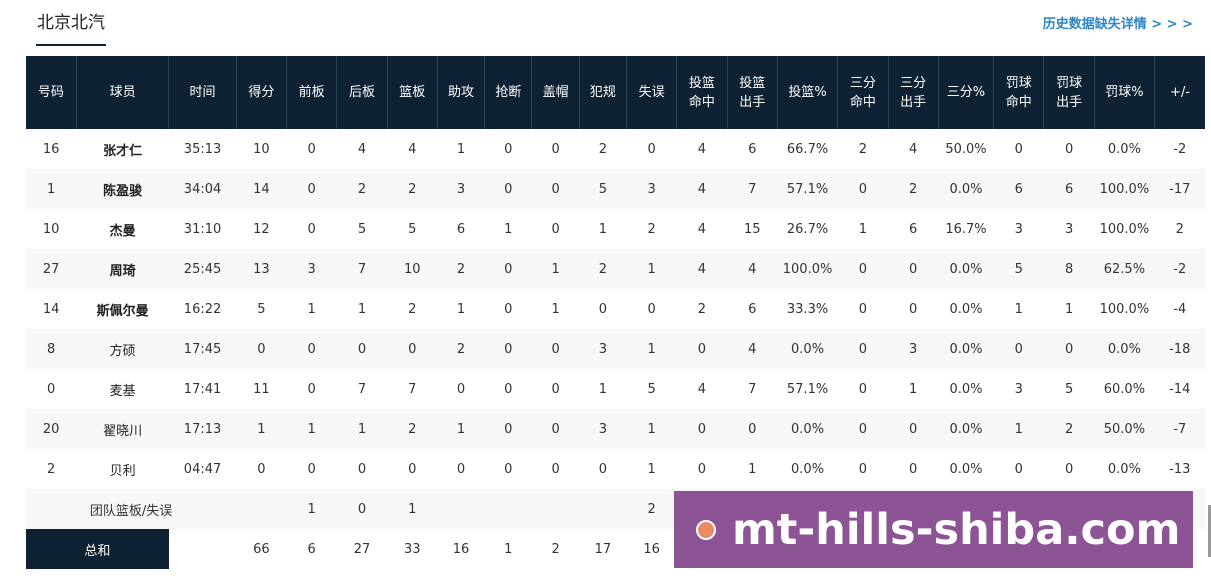 Image resolution: width=1211 pixels, height=587 pixels. I want to click on stat-cell-tpa: 1, so click(913, 389).